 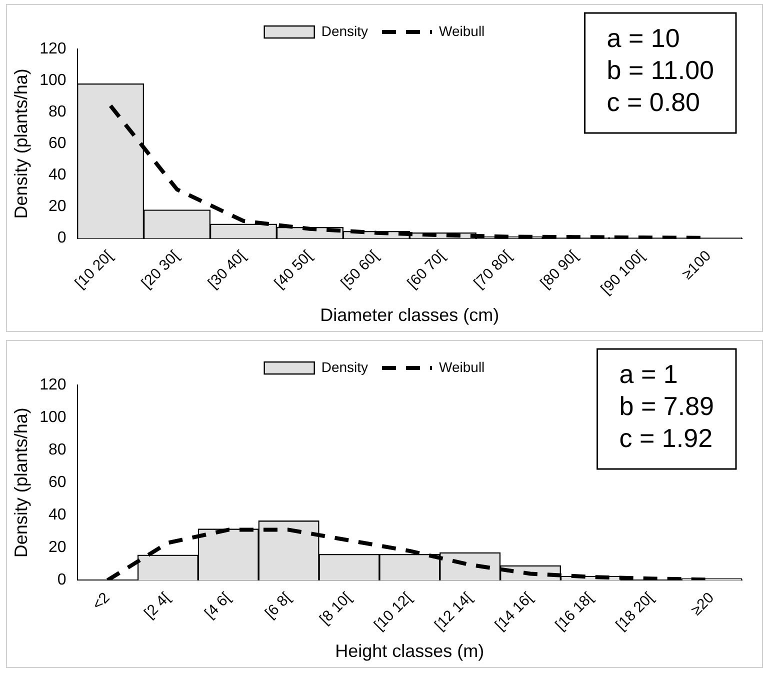 I want to click on x-tick-label: [4 6[, so click(x=218, y=605).